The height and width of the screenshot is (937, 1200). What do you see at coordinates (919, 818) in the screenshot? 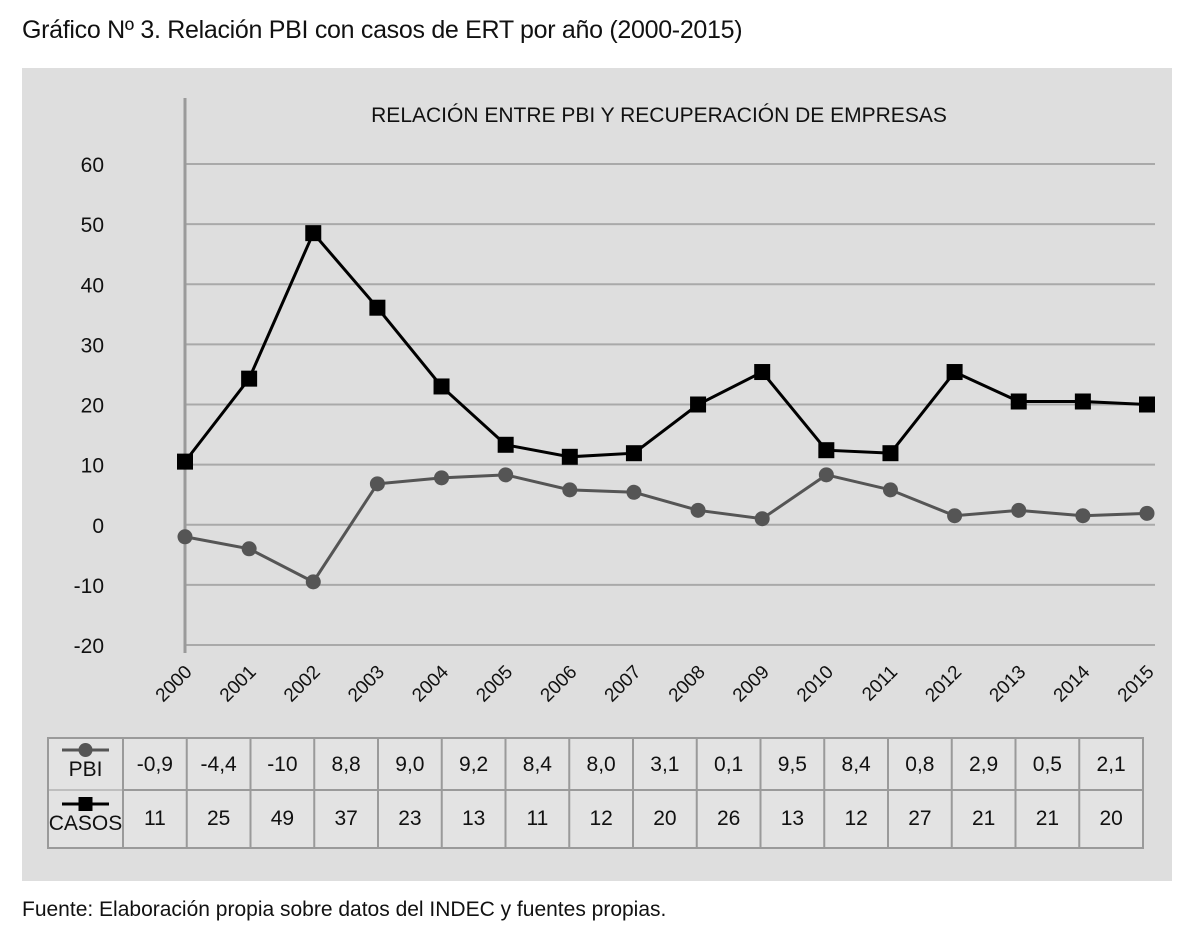
I see `table-cell-casos: 27` at bounding box center [919, 818].